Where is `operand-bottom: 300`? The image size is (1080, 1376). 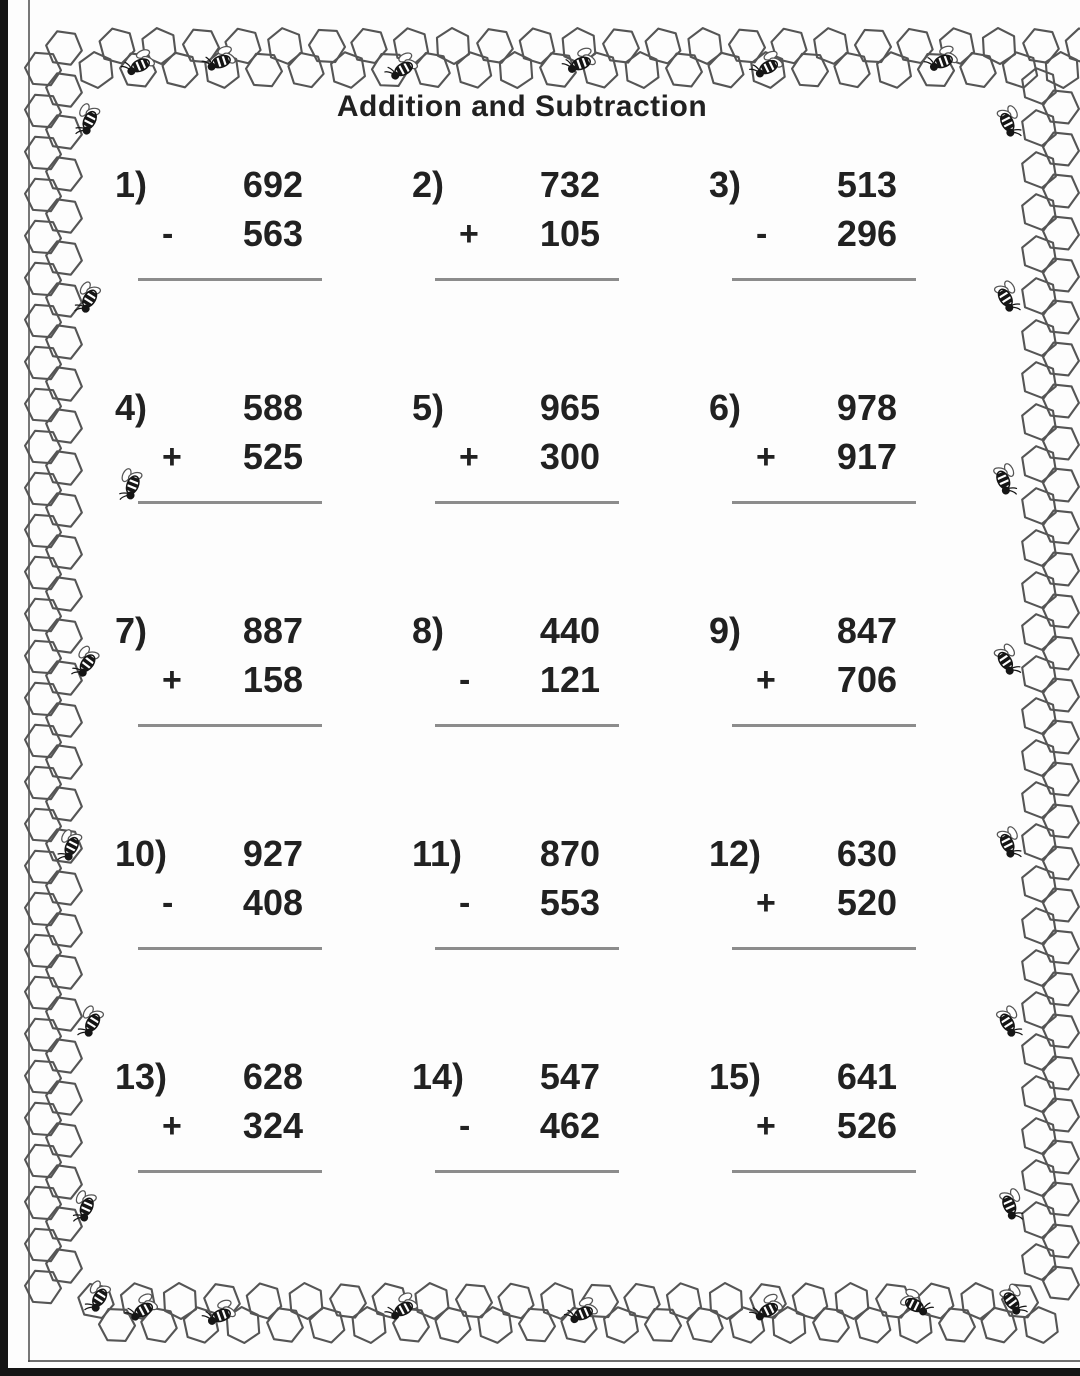 operand-bottom: 300 is located at coordinates (569, 456).